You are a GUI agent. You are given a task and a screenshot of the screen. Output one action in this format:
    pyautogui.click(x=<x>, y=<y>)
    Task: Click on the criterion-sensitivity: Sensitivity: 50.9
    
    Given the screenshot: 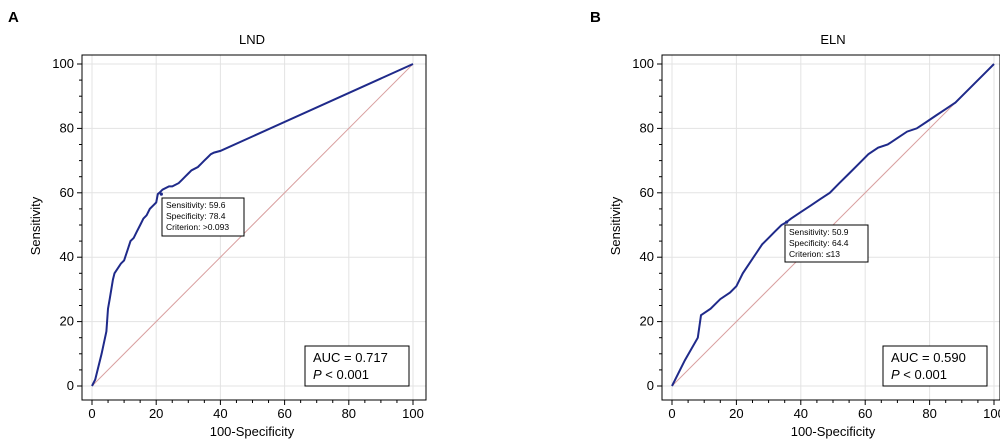 What is the action you would take?
    pyautogui.click(x=819, y=232)
    